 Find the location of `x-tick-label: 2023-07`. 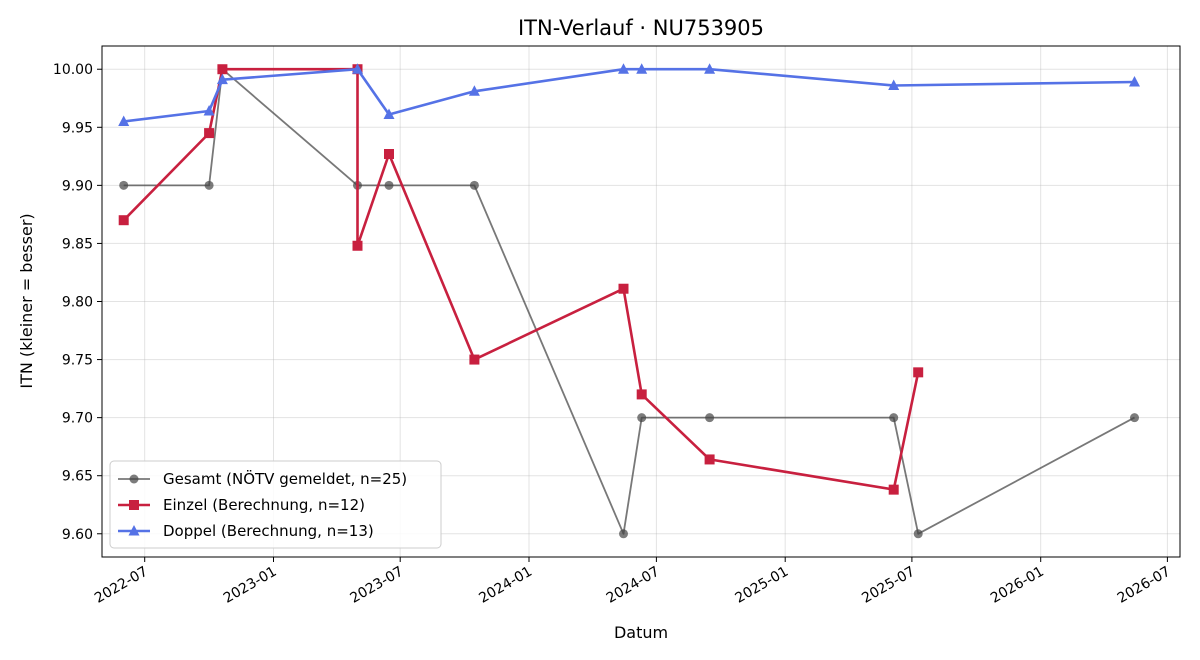

x-tick-label: 2023-07 is located at coordinates (377, 585).